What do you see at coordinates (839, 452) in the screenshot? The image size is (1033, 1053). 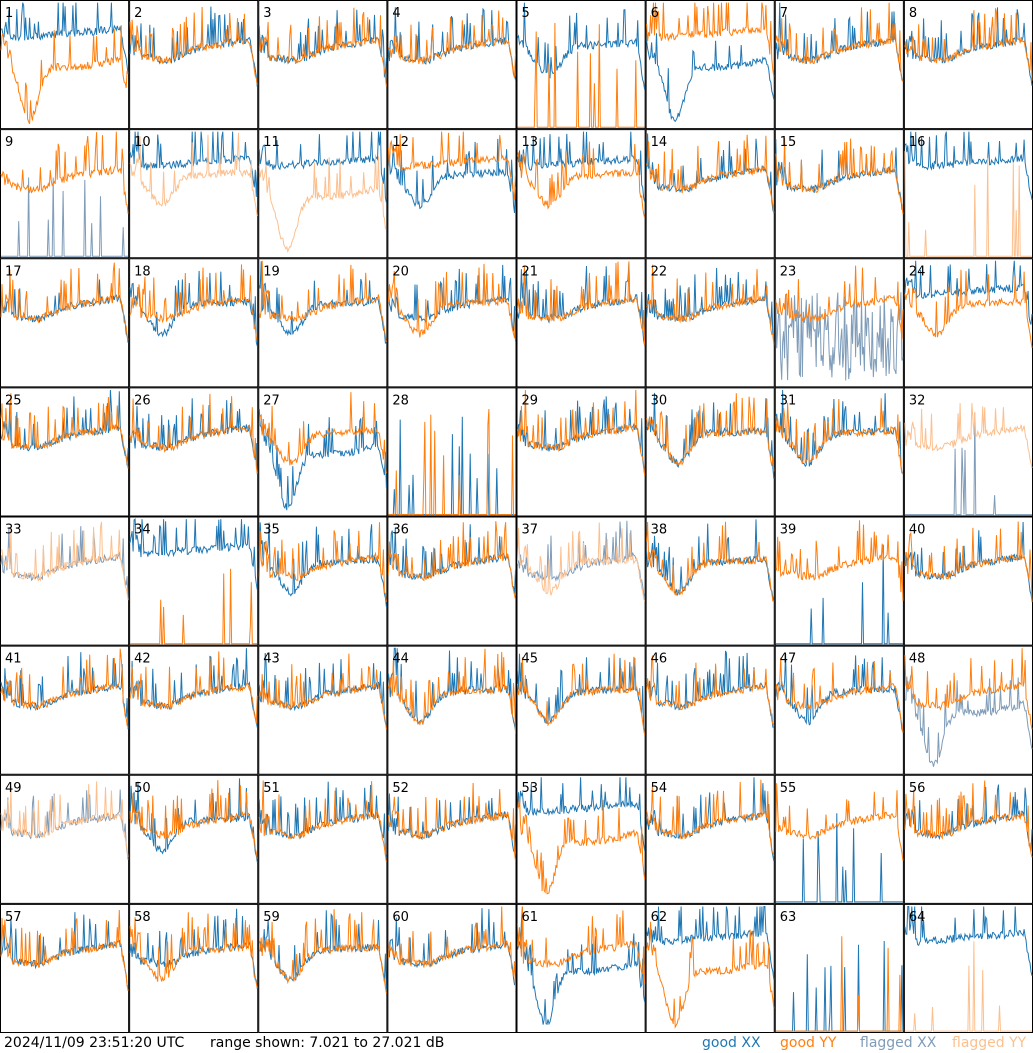 I see `antenna-panel: 31` at bounding box center [839, 452].